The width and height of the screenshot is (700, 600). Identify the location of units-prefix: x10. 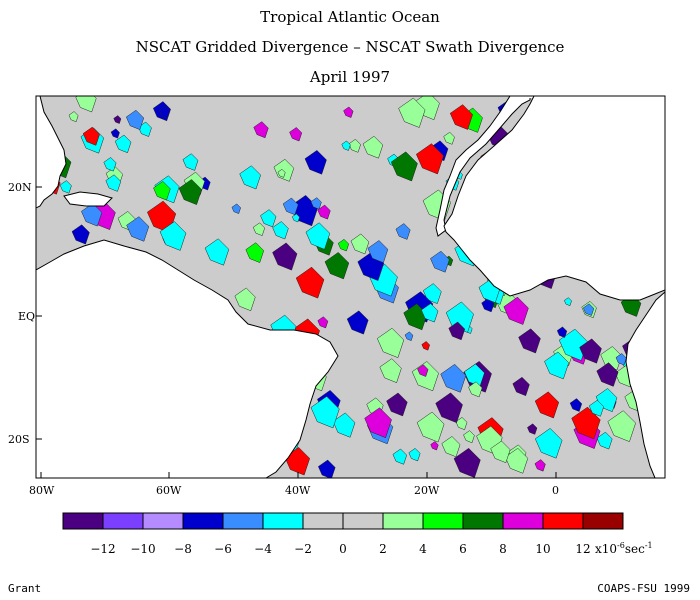
(606, 549).